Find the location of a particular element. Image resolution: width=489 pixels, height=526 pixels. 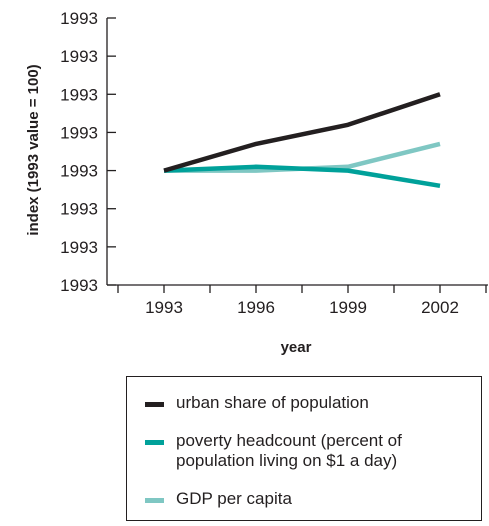

y-axis-title: index (1993 value = 100) is located at coordinates (33, 149).